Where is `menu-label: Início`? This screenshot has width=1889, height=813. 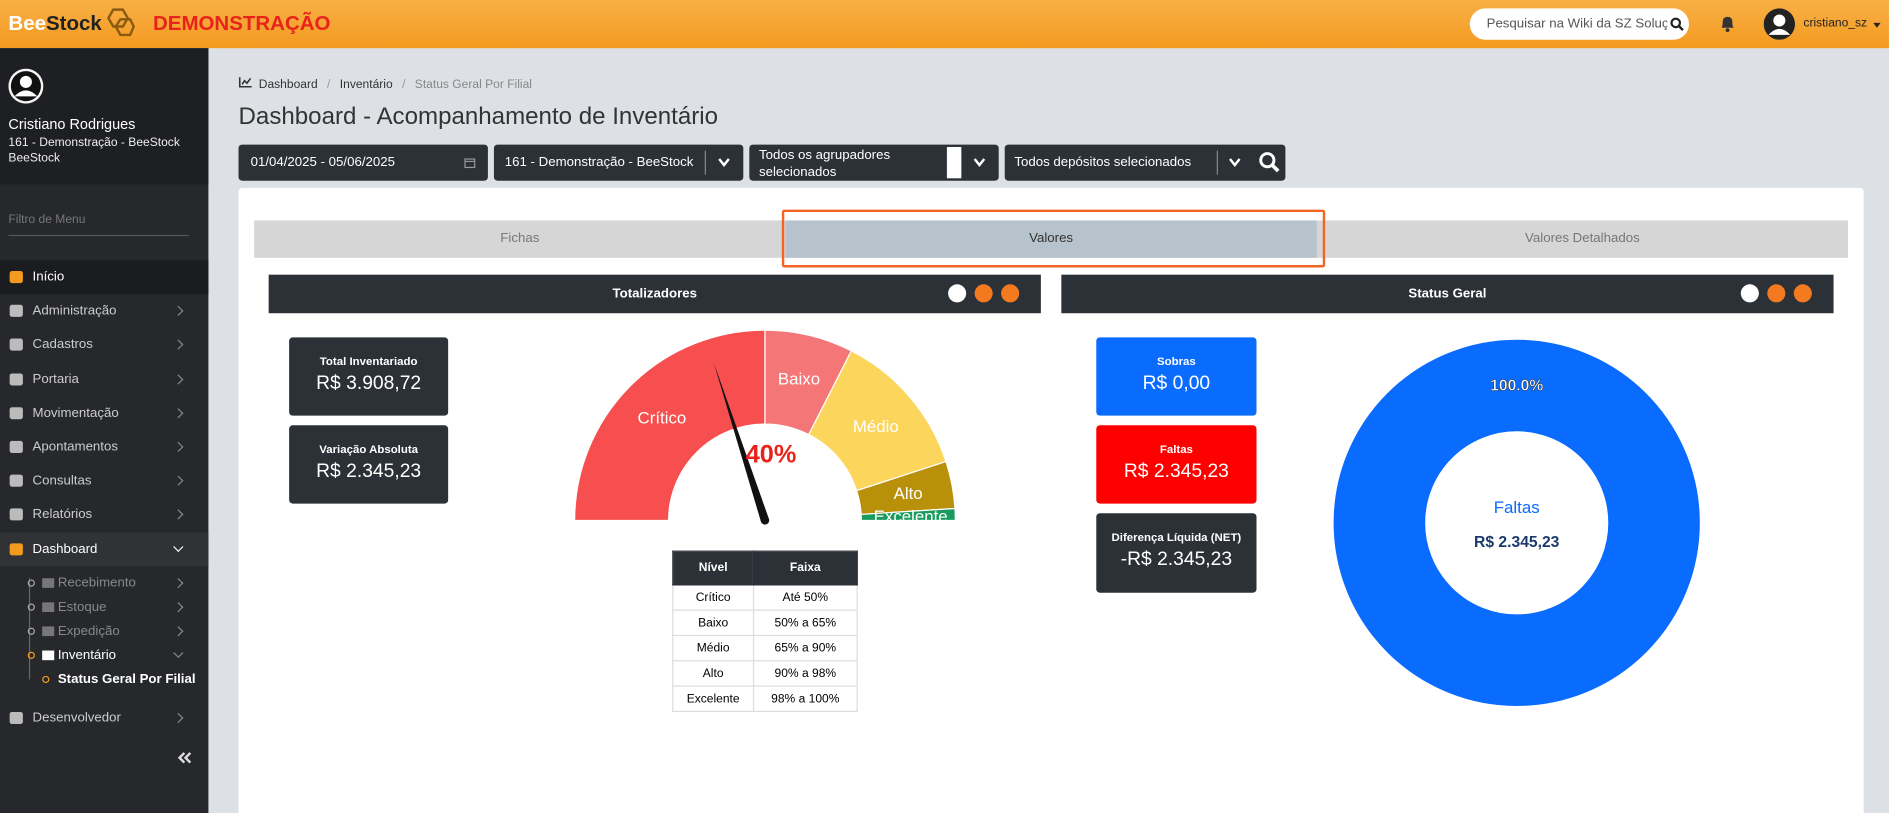
menu-label: Início is located at coordinates (48, 277).